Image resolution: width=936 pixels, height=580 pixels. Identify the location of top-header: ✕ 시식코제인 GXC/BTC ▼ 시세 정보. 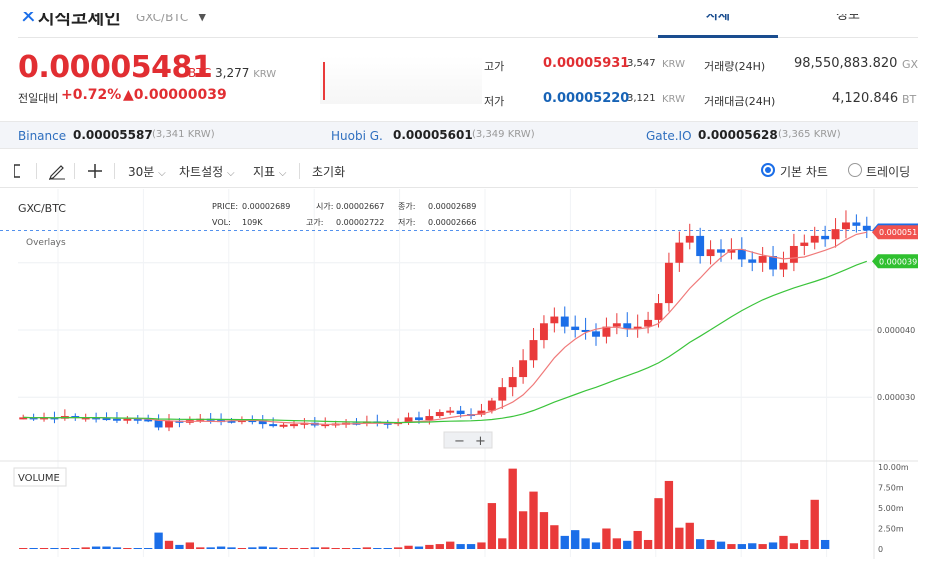
(468, 19).